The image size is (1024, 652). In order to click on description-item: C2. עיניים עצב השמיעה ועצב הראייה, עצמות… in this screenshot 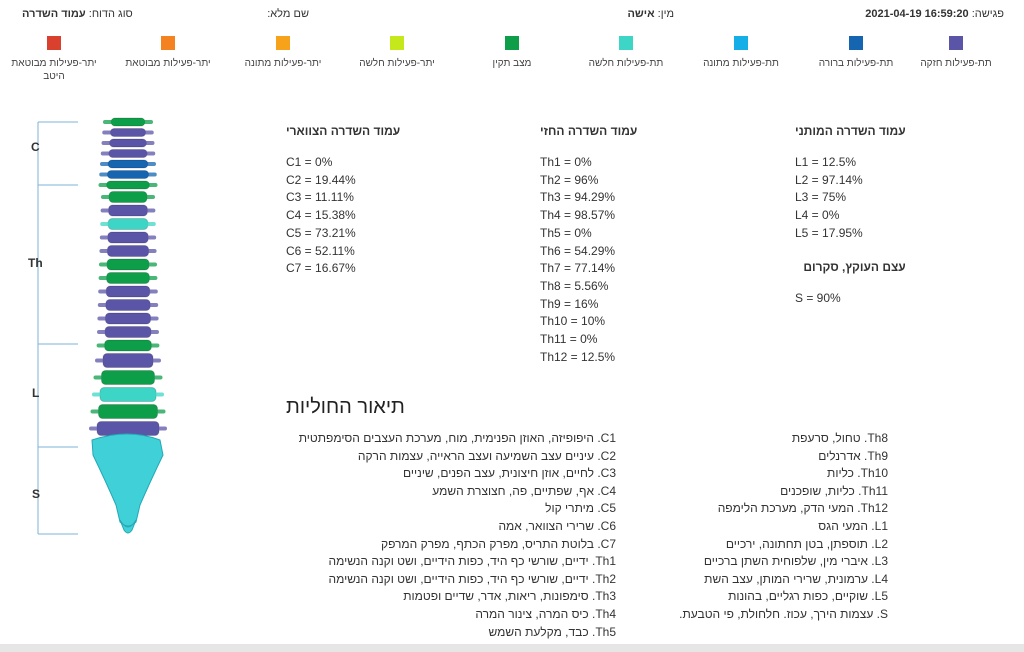, I will do `click(486, 455)`.